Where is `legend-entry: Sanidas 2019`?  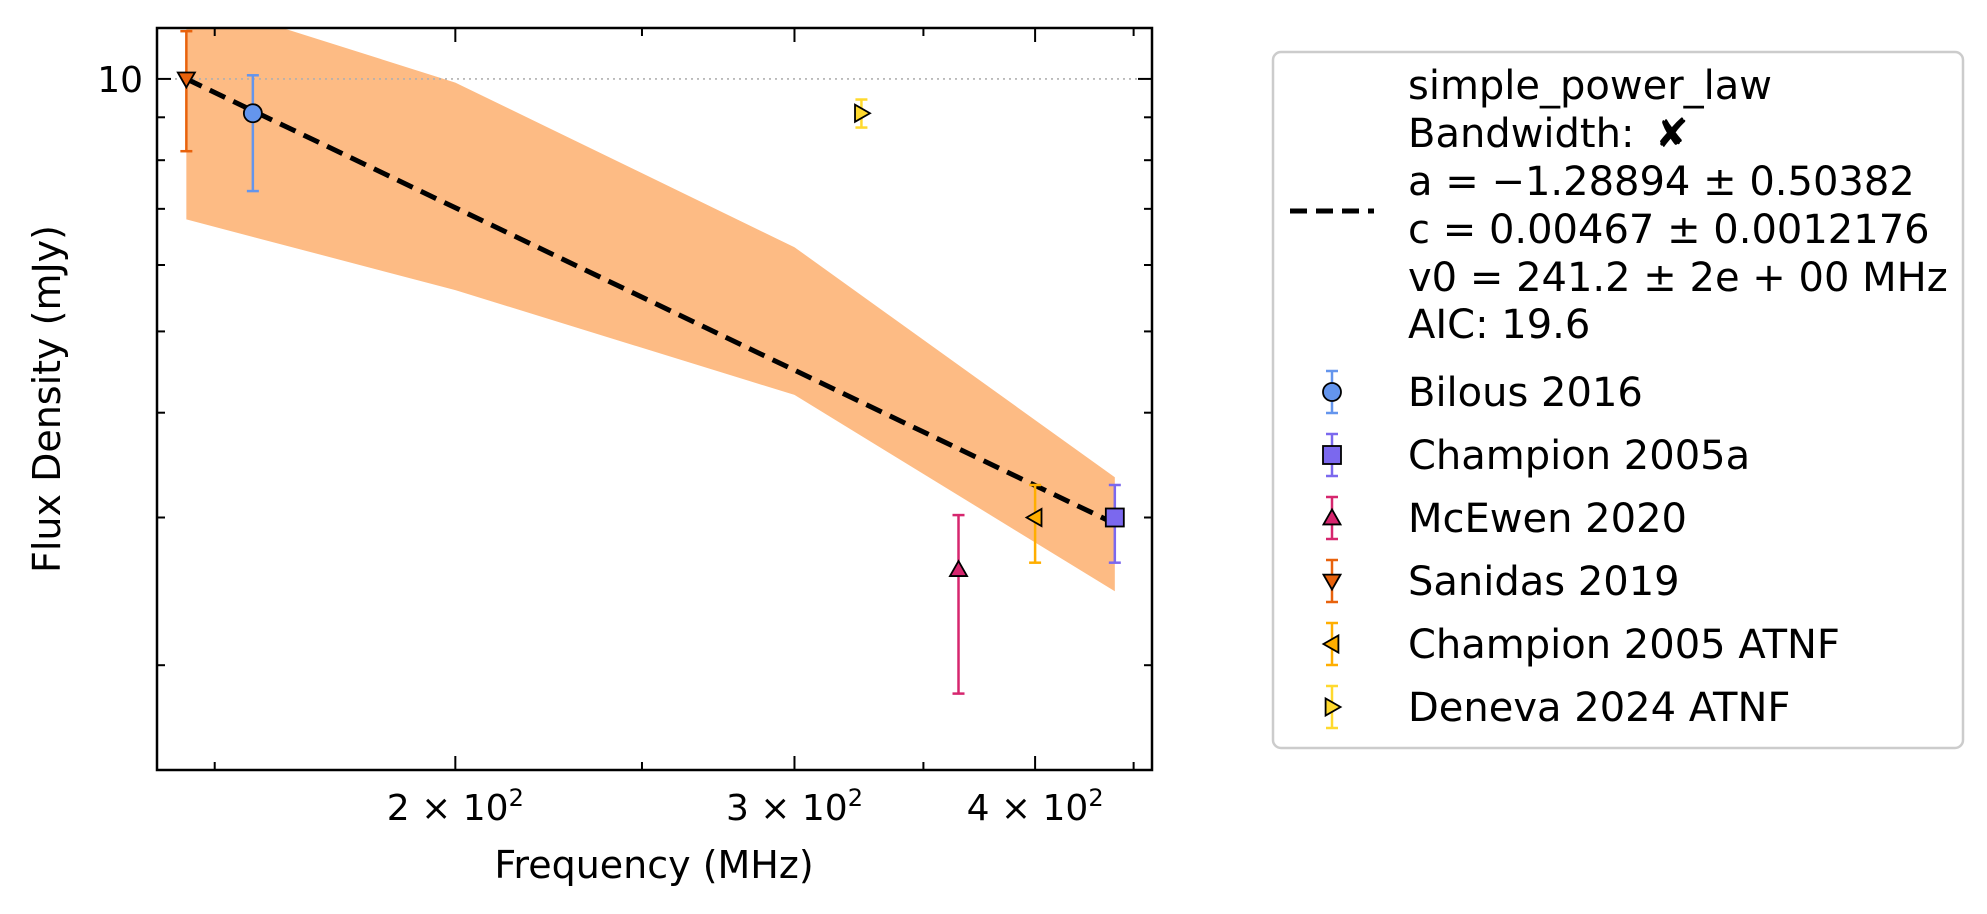 legend-entry: Sanidas 2019 is located at coordinates (1500, 581).